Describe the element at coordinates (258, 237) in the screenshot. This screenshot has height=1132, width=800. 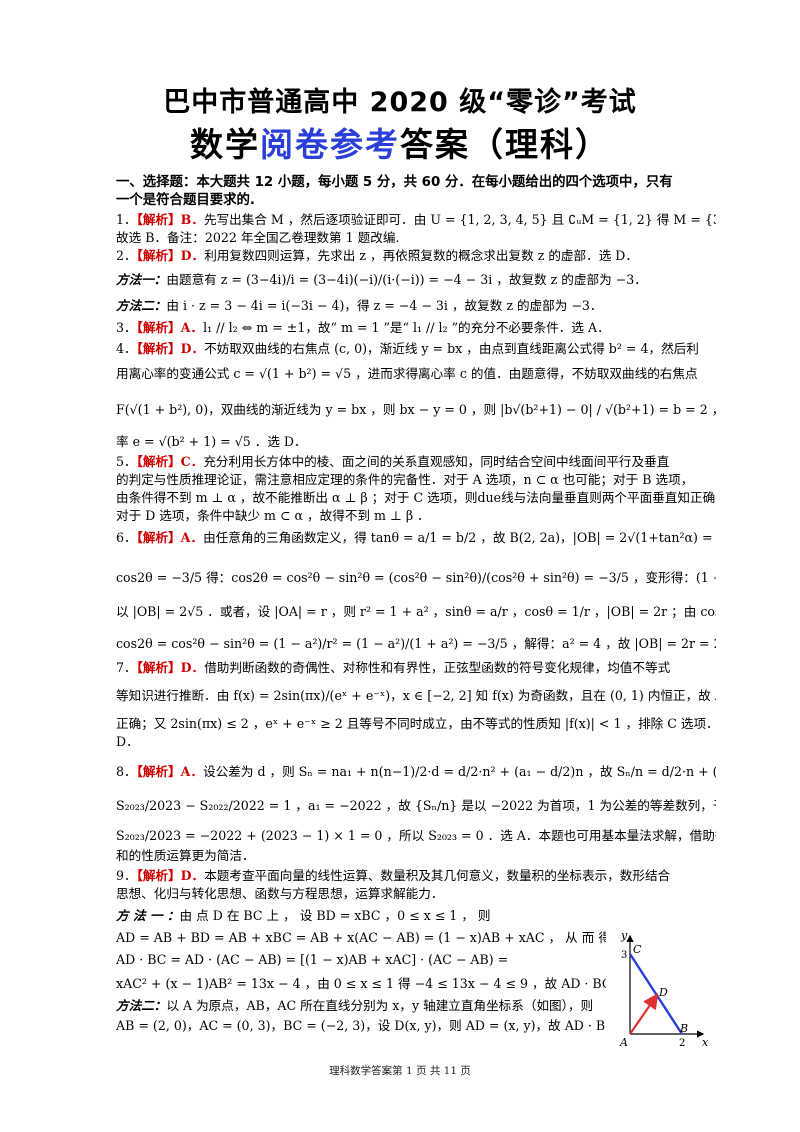
I see `answer-1-note: 故选 B．备注：2022 年全国乙卷理数第 1 题改编.` at that location.